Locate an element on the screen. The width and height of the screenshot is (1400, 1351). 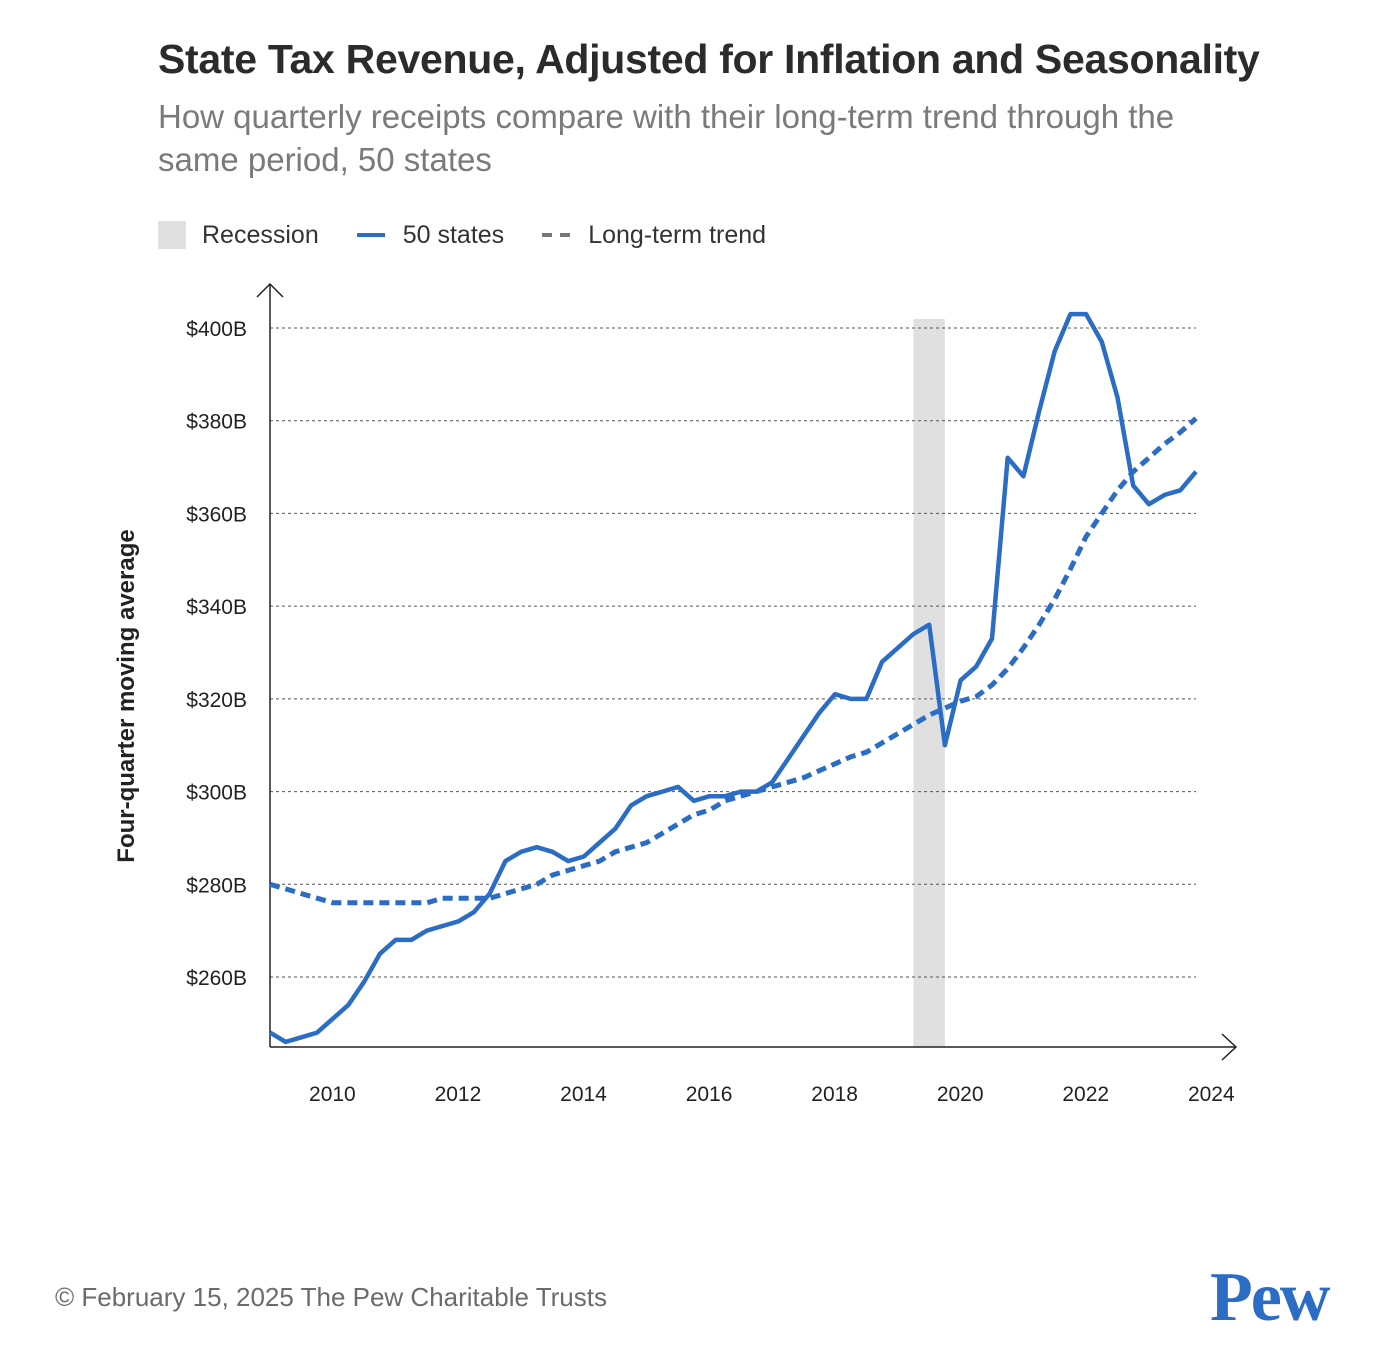
x-tick-label: 2012 is located at coordinates (458, 1094).